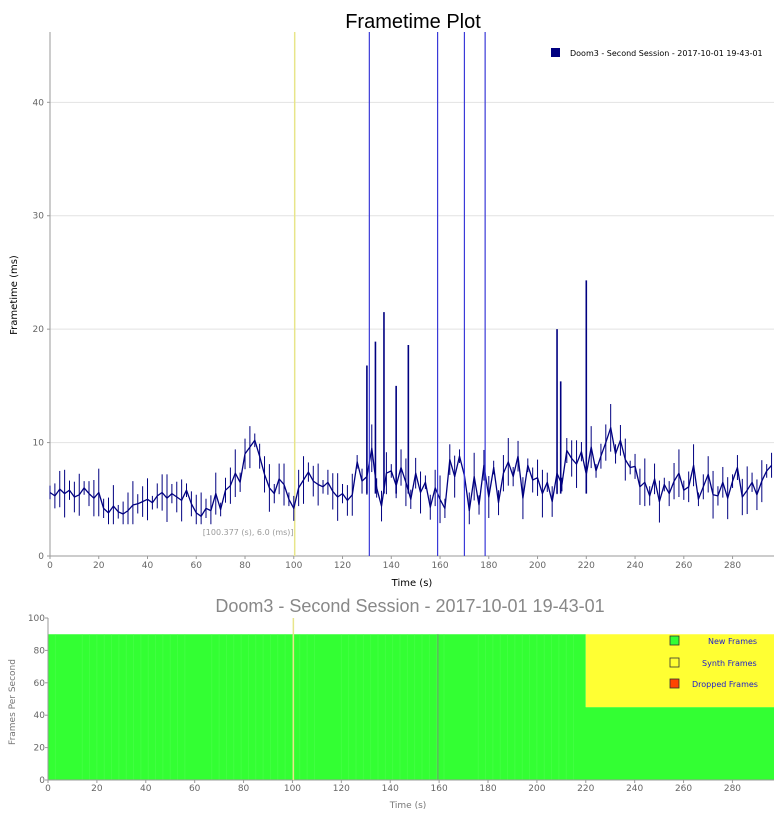 This screenshot has height=818, width=782. What do you see at coordinates (725, 684) in the screenshot?
I see `legend-label-dropped-frames: Dropped Frames` at bounding box center [725, 684].